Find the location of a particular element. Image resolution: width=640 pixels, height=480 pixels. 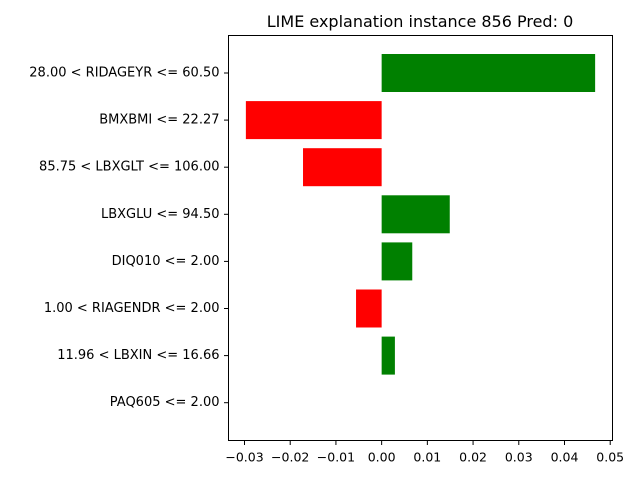

y-tick-label: 85.75 < LBXGLT <= 106.00 is located at coordinates (129, 167).